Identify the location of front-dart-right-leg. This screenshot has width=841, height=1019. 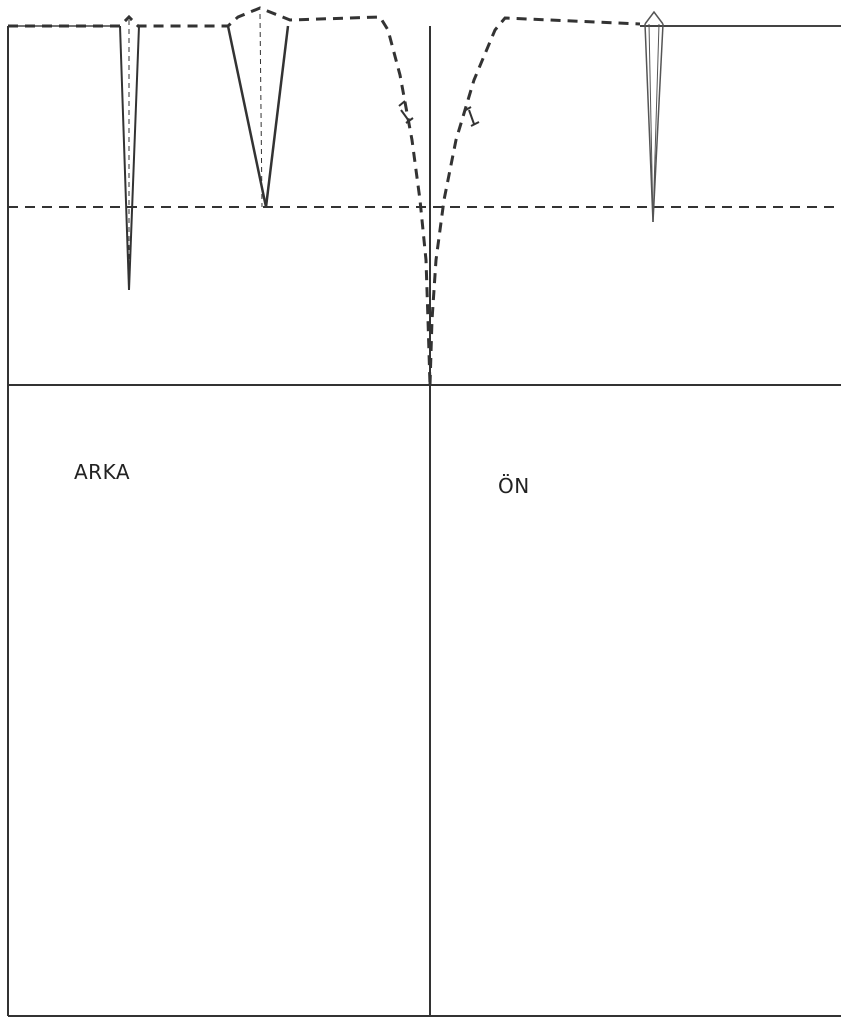
(658, 123).